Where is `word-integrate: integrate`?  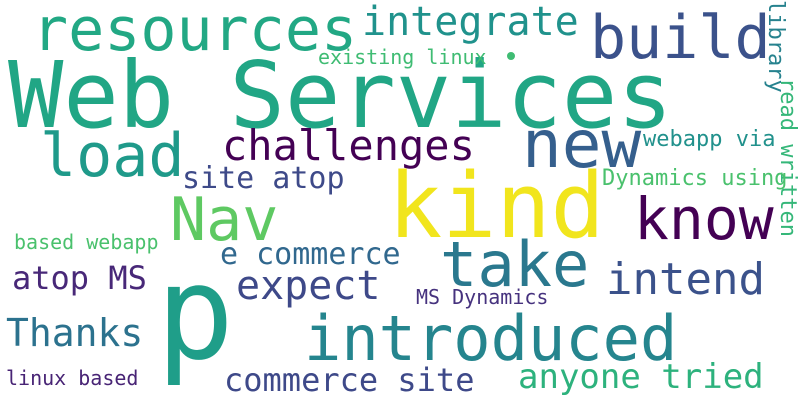 word-integrate: integrate is located at coordinates (470, 22).